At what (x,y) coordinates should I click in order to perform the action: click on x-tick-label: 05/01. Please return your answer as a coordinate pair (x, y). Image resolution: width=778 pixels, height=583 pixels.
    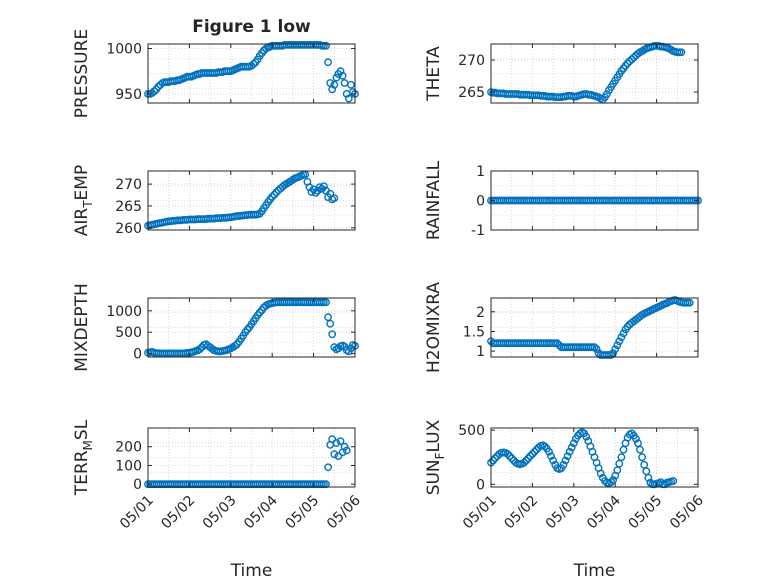
    Looking at the image, I should click on (137, 513).